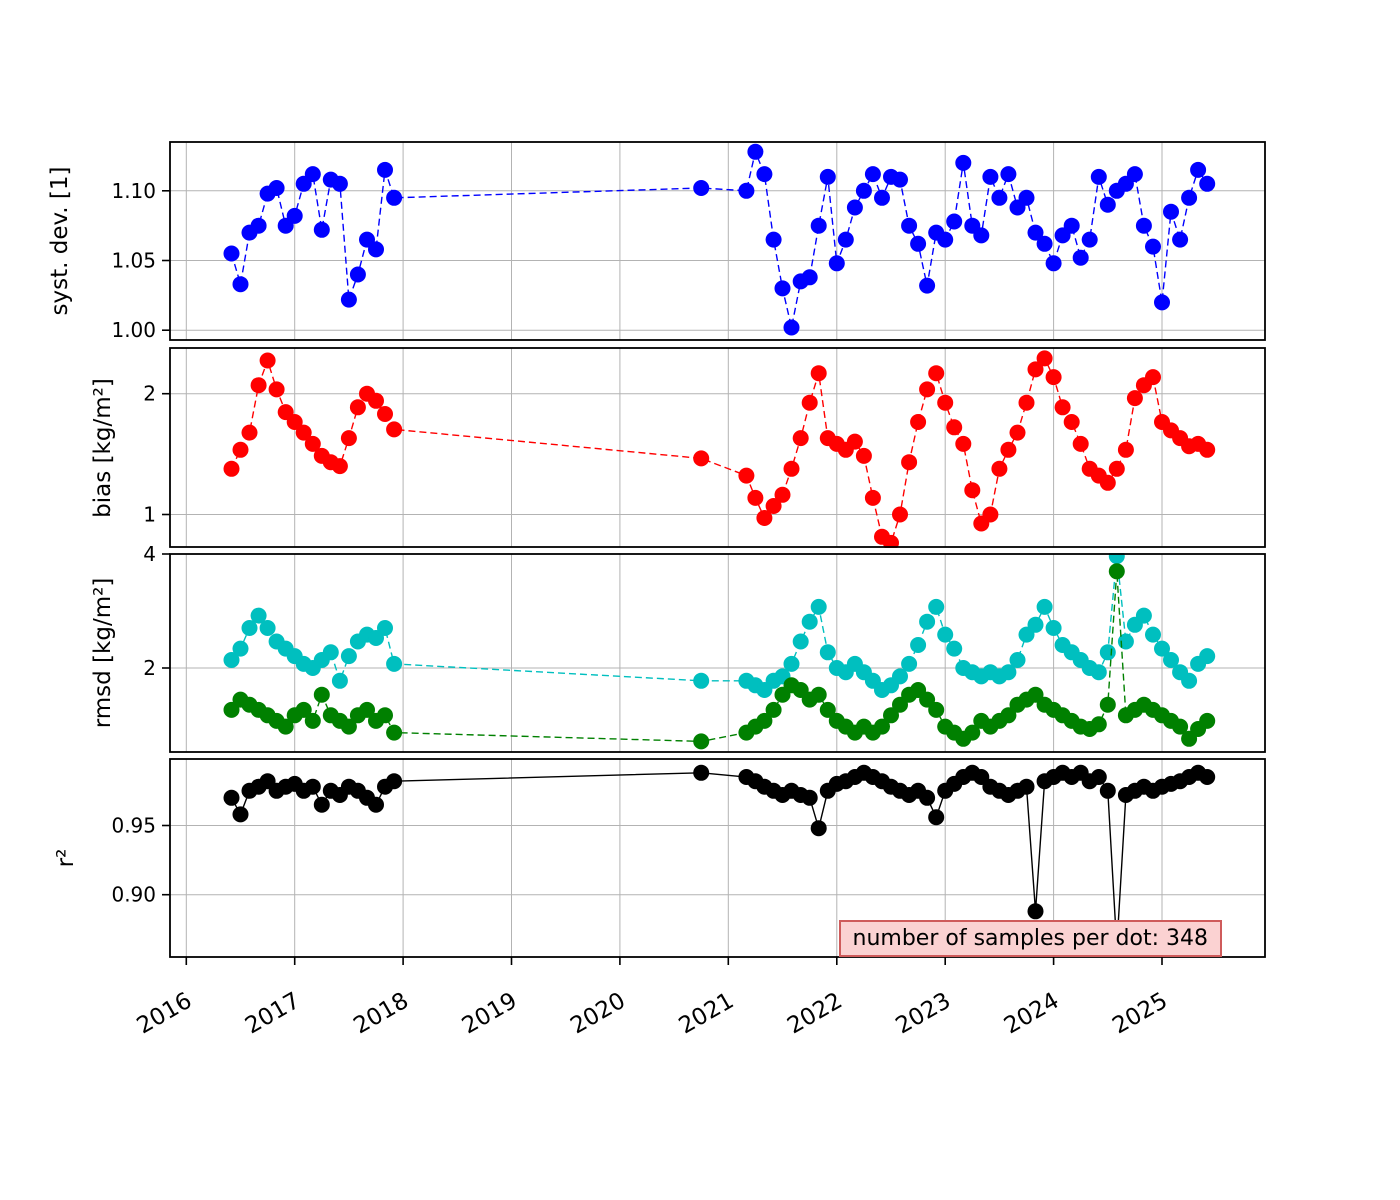  Describe the element at coordinates (719, 451) in the screenshot. I see `series-bias-line` at that location.